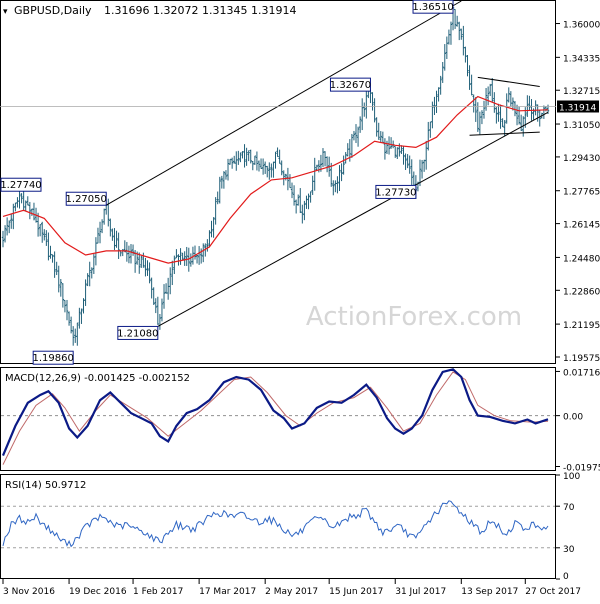 This screenshot has height=604, width=600. Describe the element at coordinates (53, 358) in the screenshot. I see `price-annotation-label: 1.19860` at that location.